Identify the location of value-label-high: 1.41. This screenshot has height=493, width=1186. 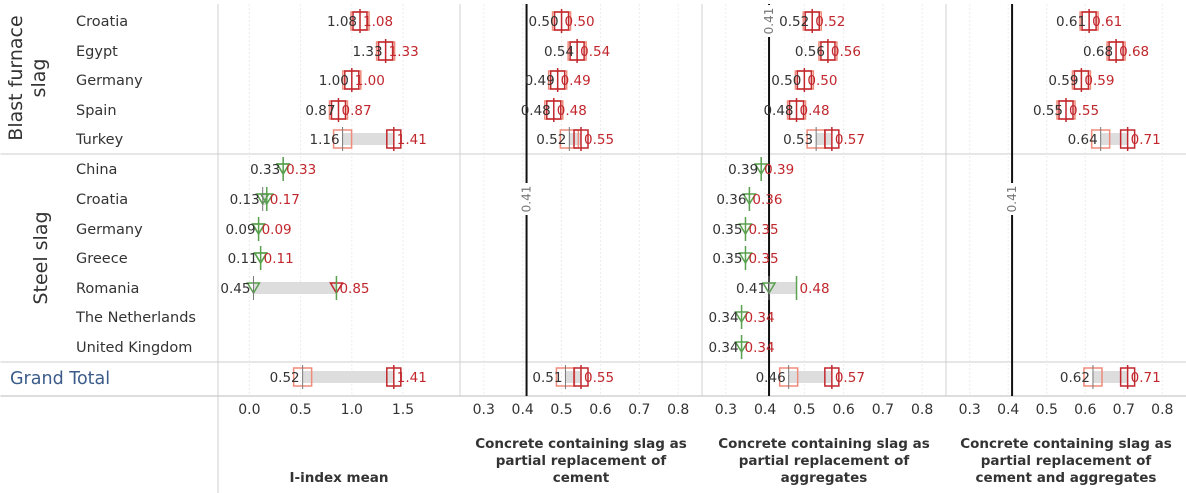
(412, 140).